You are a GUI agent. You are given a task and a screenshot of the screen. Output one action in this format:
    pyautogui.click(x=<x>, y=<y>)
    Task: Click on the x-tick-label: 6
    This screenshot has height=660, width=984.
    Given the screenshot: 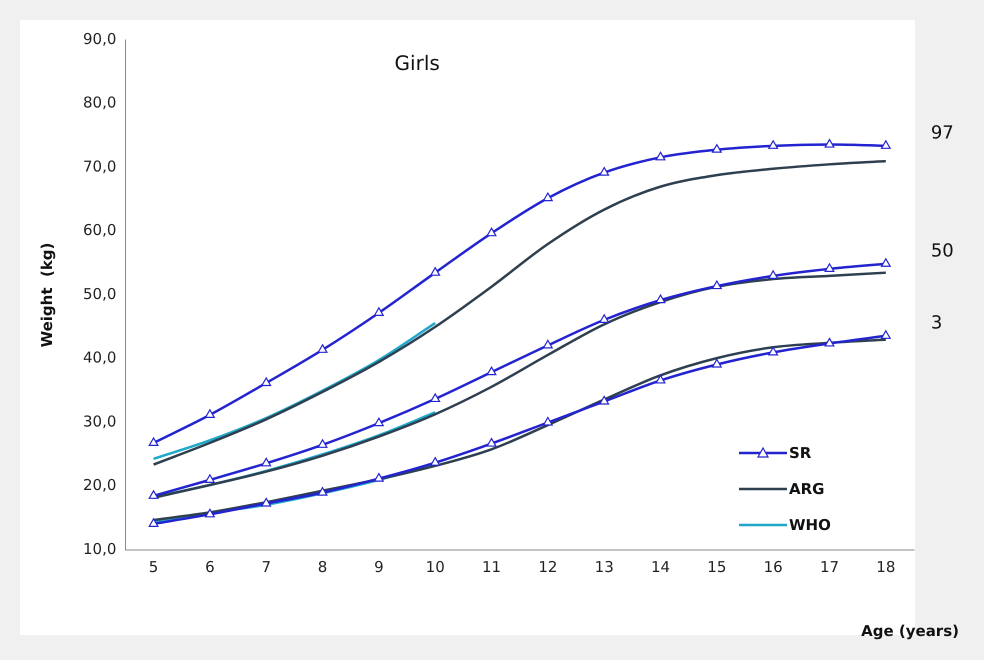 What is the action you would take?
    pyautogui.click(x=210, y=567)
    